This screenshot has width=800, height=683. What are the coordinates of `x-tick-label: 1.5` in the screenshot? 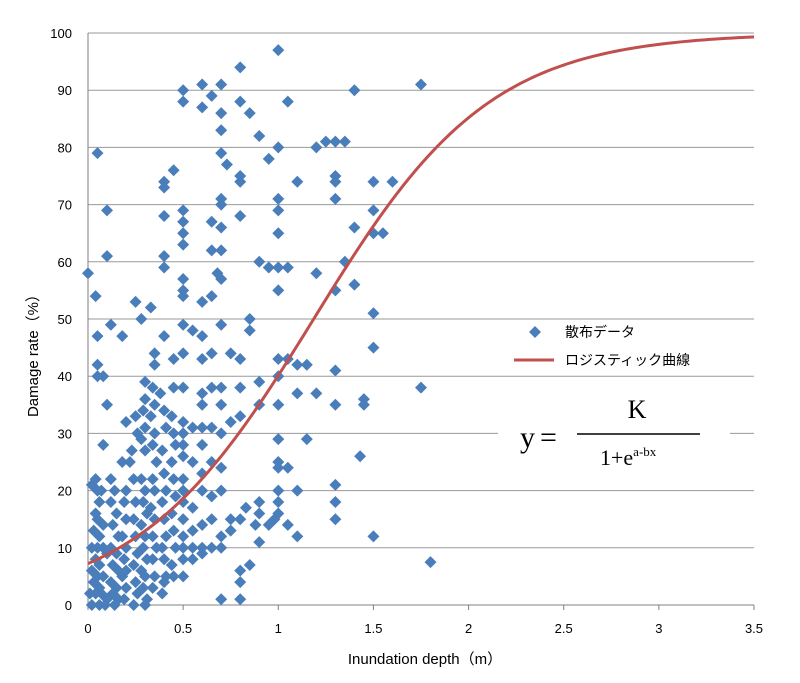 It's located at (373, 628).